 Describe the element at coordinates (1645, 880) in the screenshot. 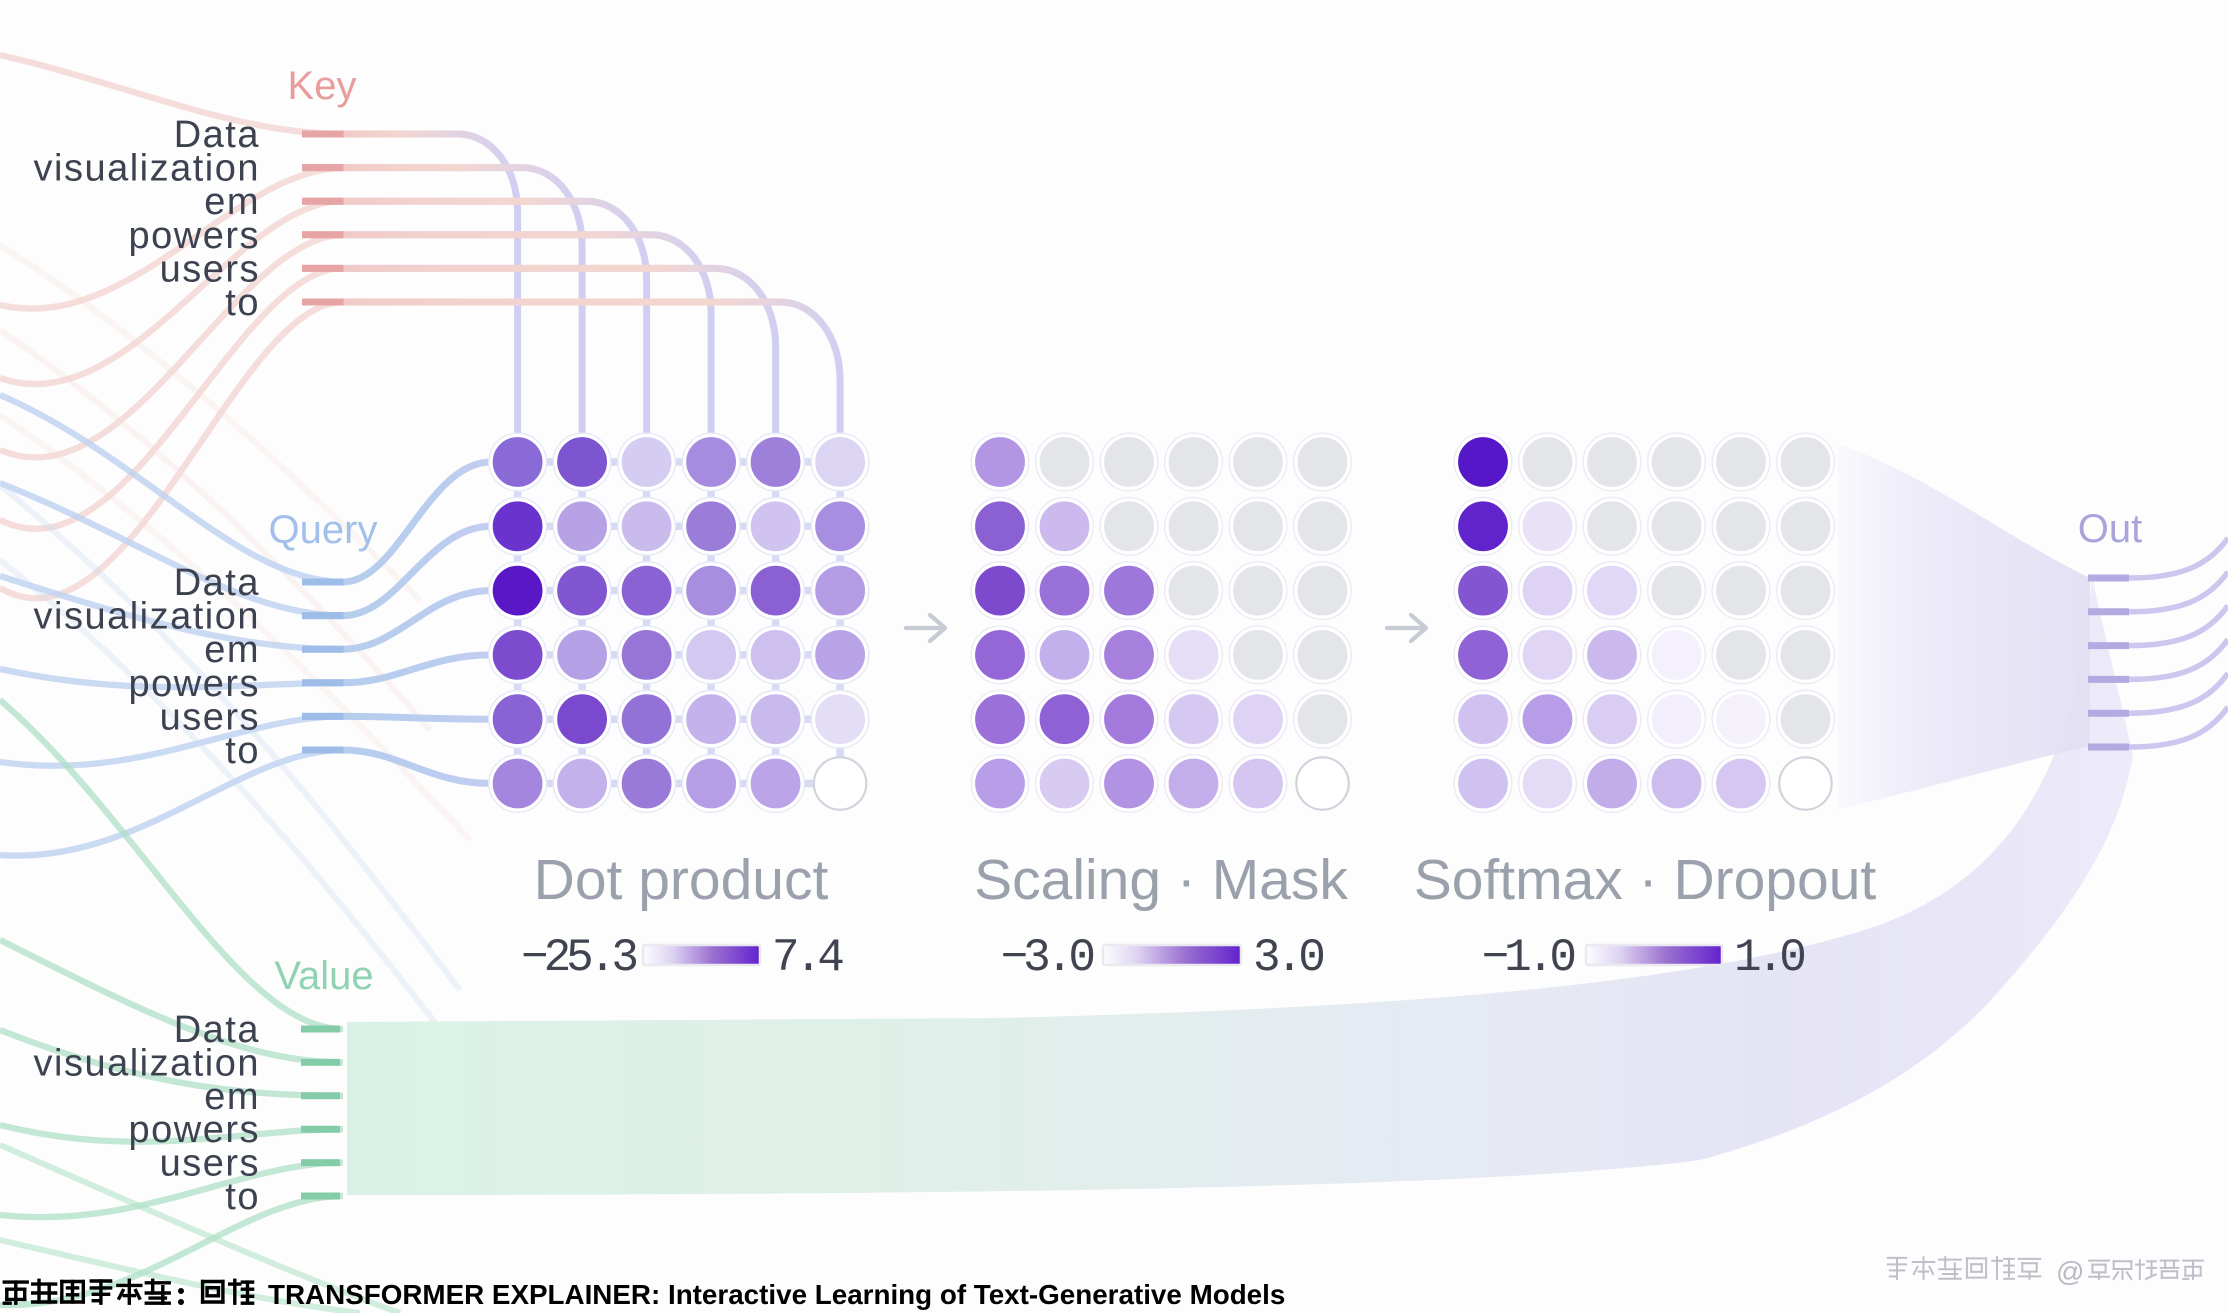

I see `svg-text: Softmax · Dropout` at that location.